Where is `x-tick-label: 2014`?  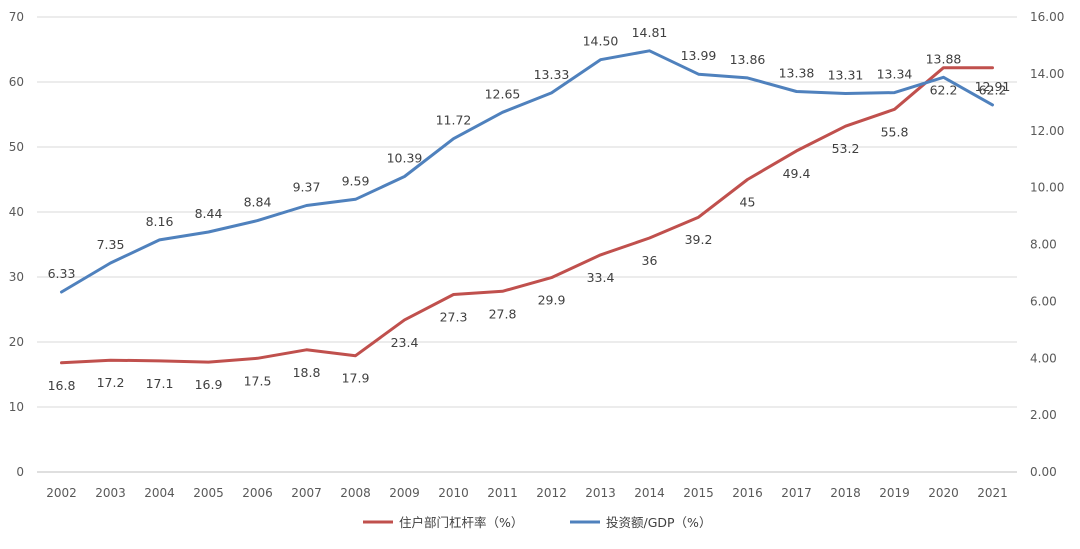 x-tick-label: 2014 is located at coordinates (649, 493).